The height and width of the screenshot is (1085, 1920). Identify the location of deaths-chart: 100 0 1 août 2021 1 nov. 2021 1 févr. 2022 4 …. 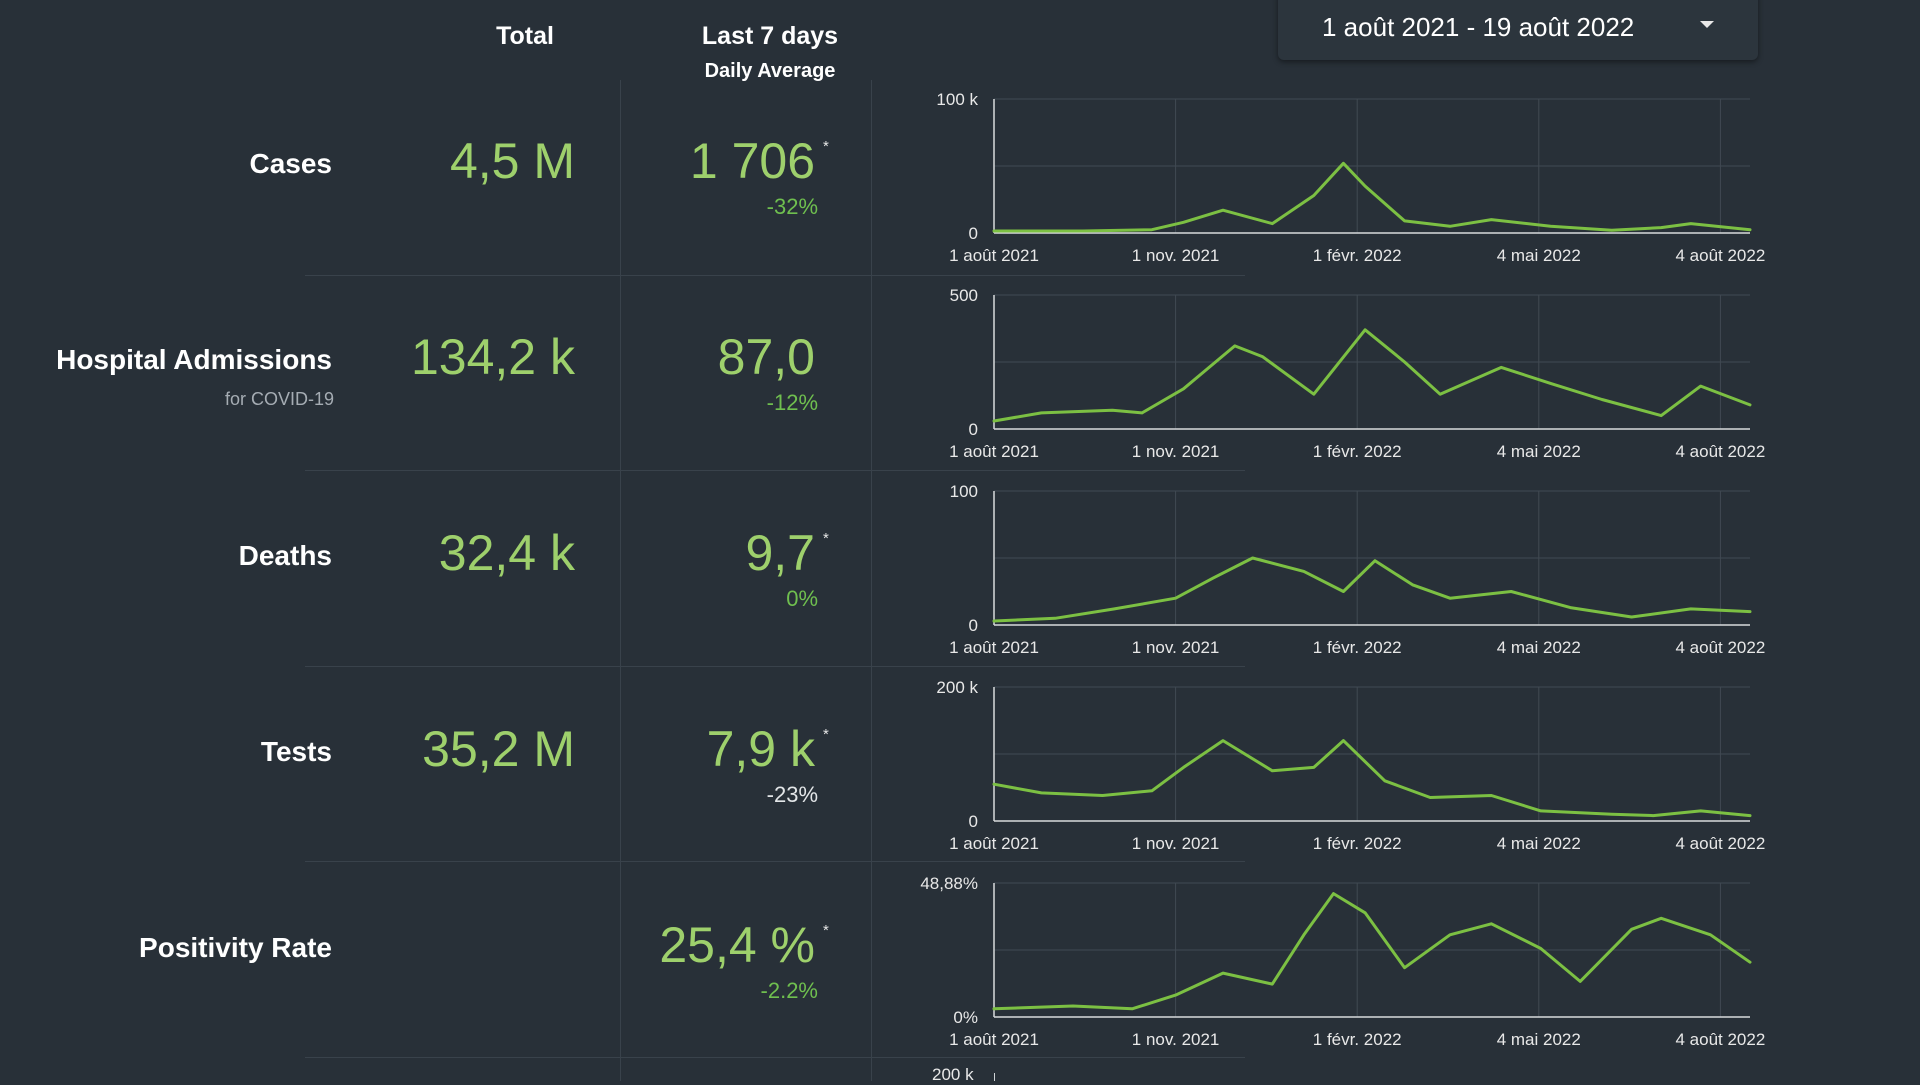
(1357, 569).